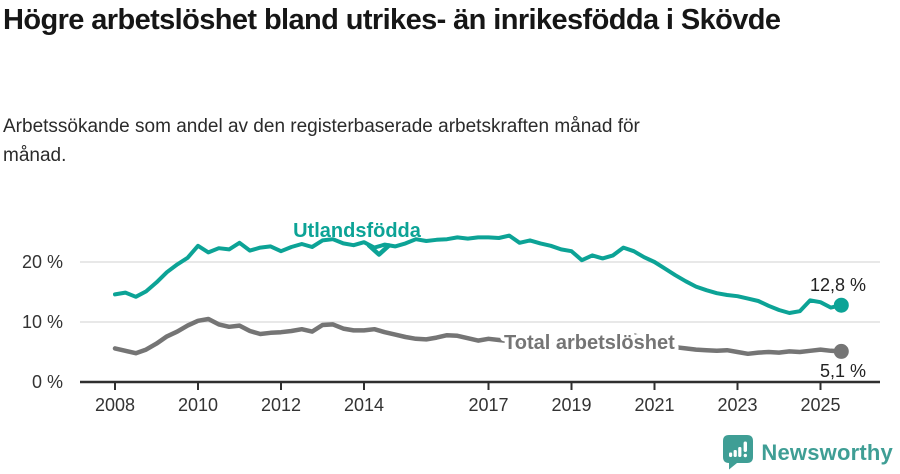 The image size is (900, 474). I want to click on x-tick-label: 2010, so click(198, 405).